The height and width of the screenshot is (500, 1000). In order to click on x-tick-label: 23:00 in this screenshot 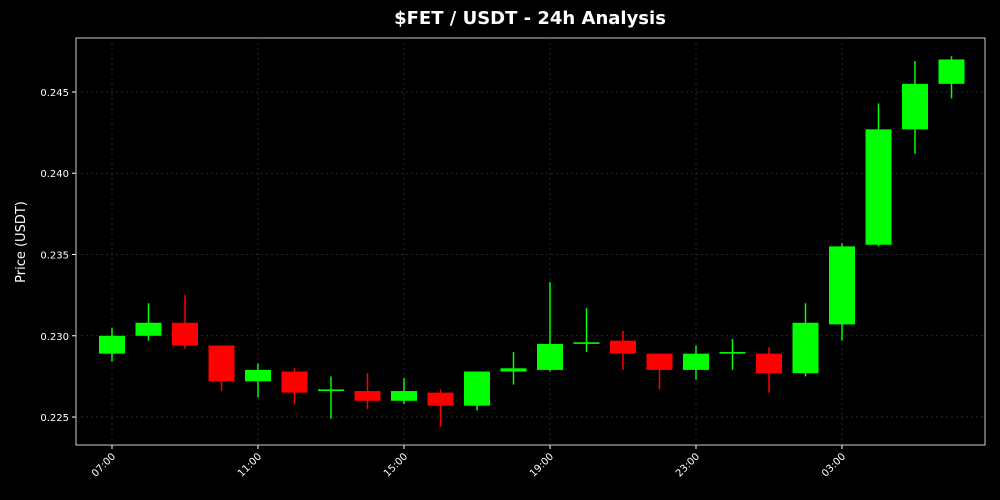, I will do `click(688, 465)`.